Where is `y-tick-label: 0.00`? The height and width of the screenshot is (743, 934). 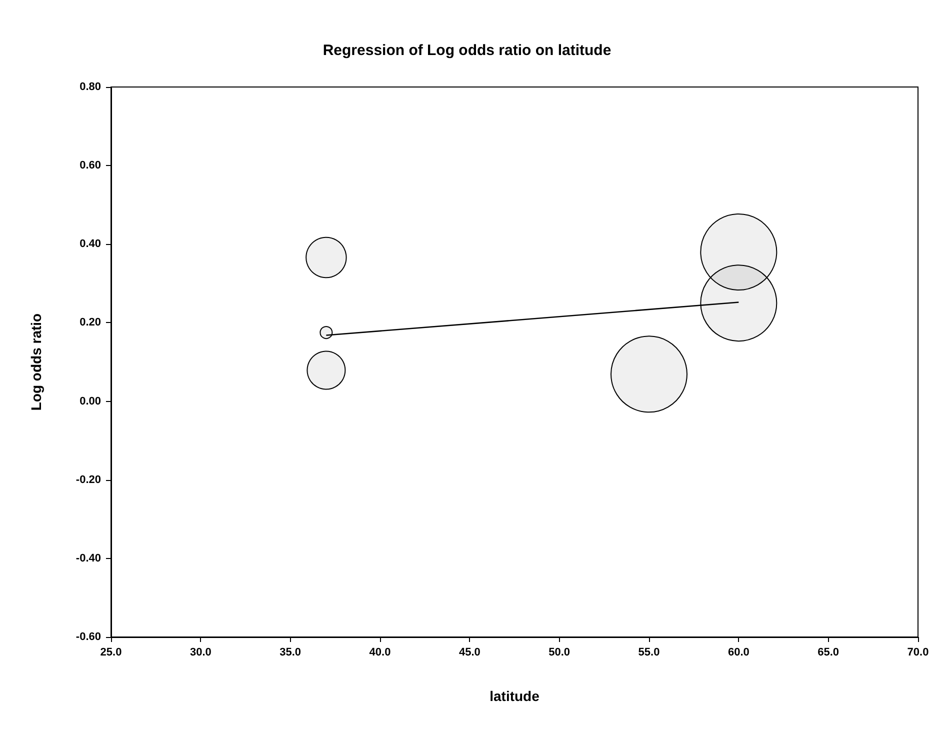 y-tick-label: 0.00 is located at coordinates (90, 401).